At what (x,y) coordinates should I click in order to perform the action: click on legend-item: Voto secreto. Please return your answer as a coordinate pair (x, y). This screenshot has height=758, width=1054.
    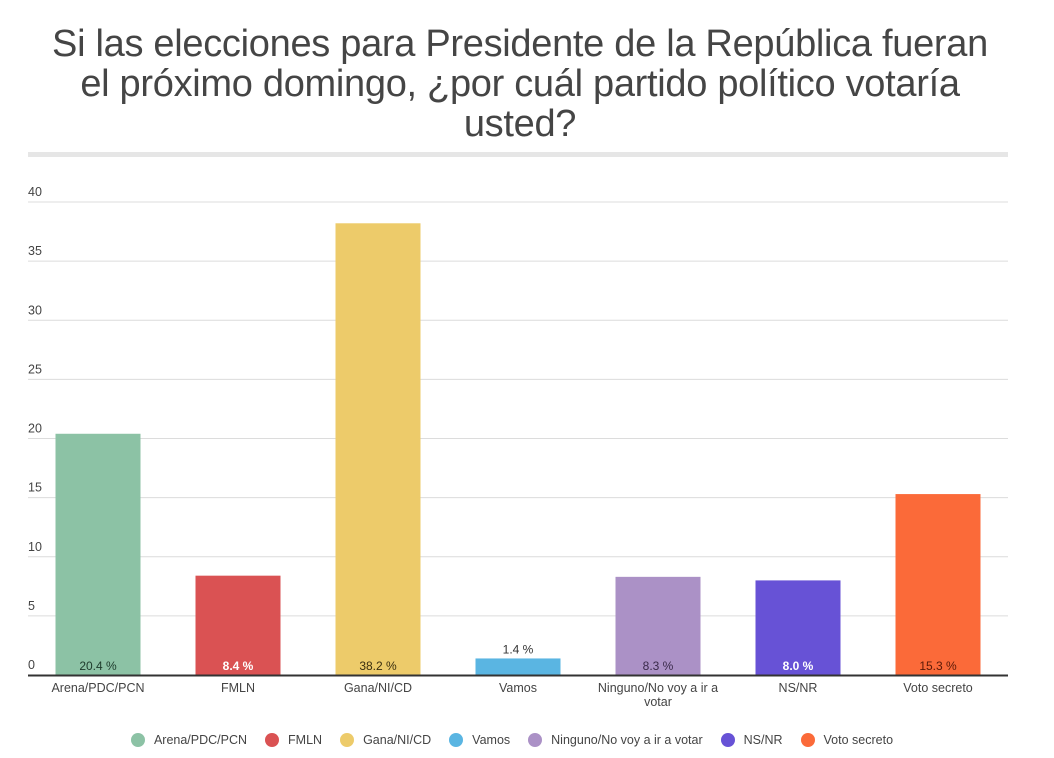
    Looking at the image, I should click on (847, 740).